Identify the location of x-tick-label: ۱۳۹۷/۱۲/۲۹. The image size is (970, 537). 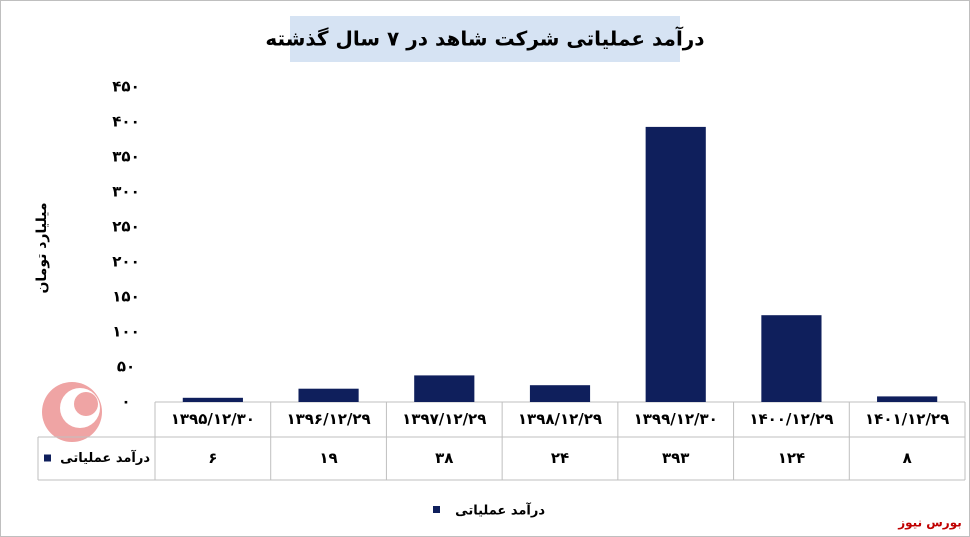
(444, 419).